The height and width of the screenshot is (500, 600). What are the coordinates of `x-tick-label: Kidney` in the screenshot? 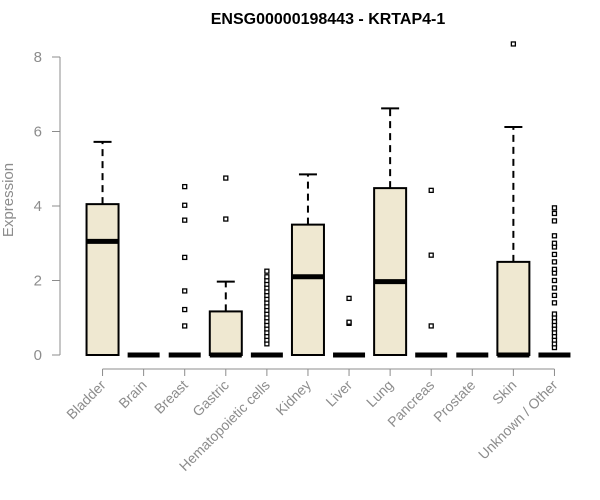 It's located at (293, 398).